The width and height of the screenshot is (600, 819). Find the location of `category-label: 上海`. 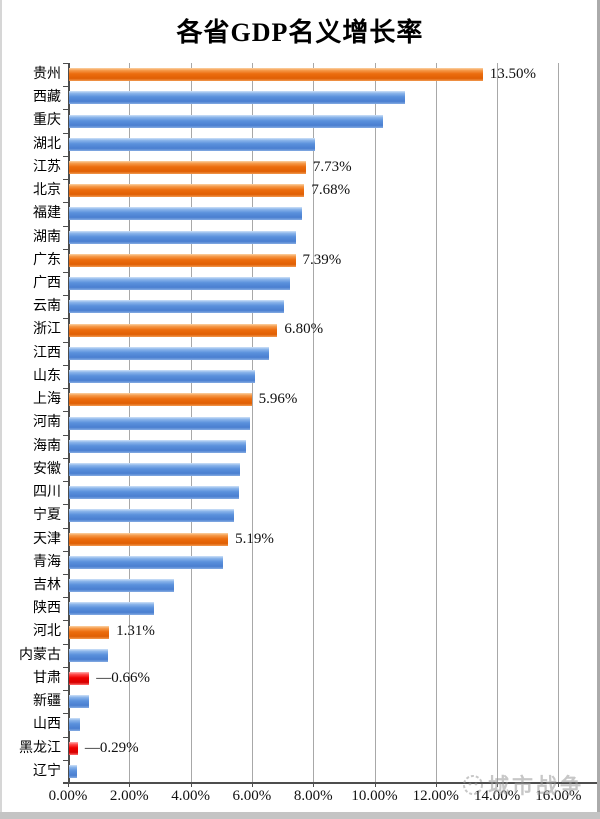

category-label: 上海 is located at coordinates (47, 400).